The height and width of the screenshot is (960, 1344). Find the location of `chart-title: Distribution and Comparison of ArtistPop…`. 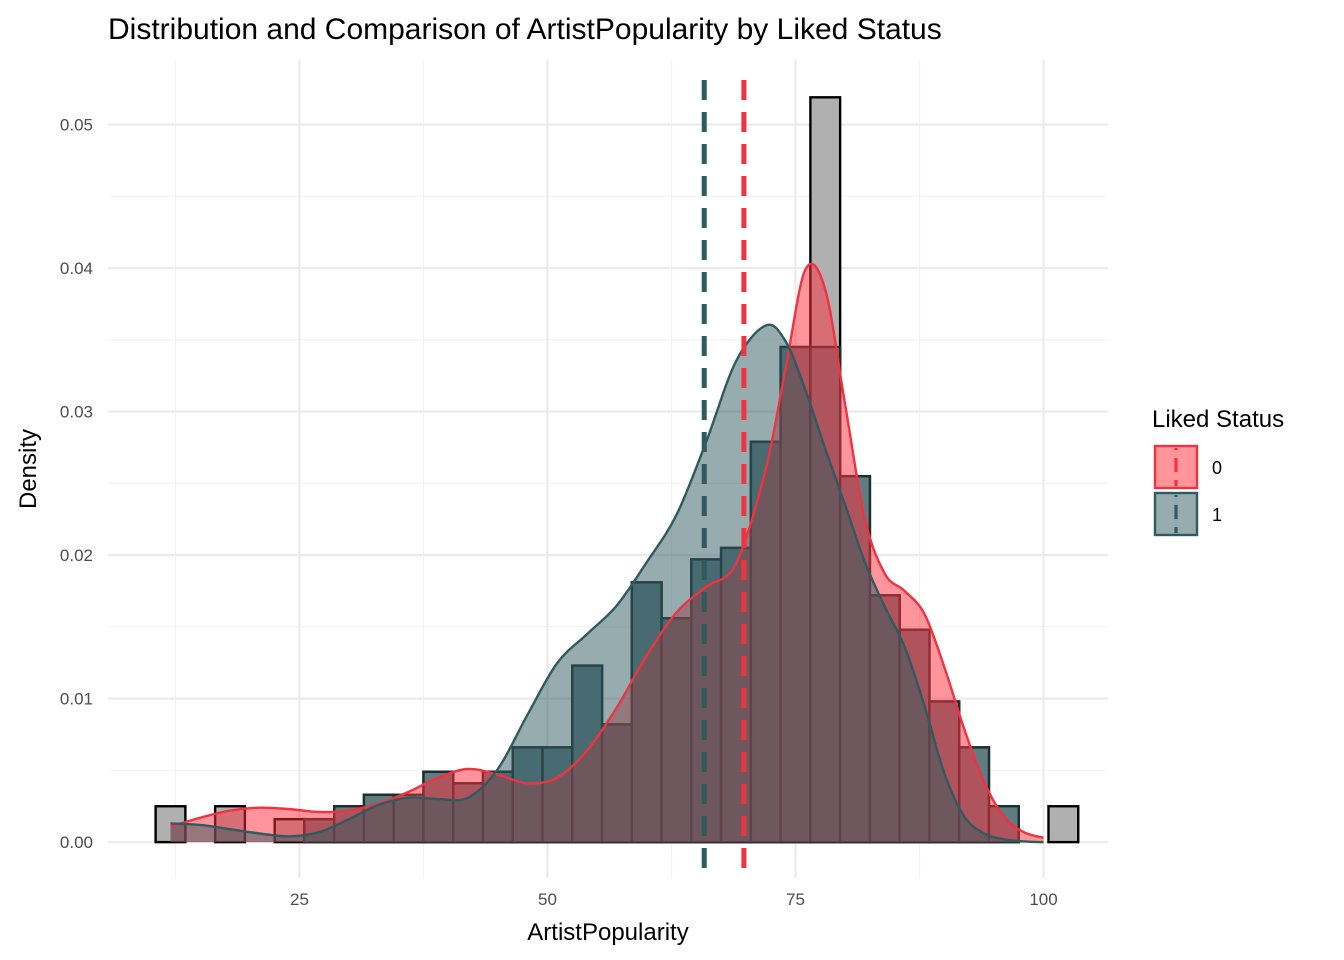

chart-title: Distribution and Comparison of ArtistPop… is located at coordinates (525, 29).